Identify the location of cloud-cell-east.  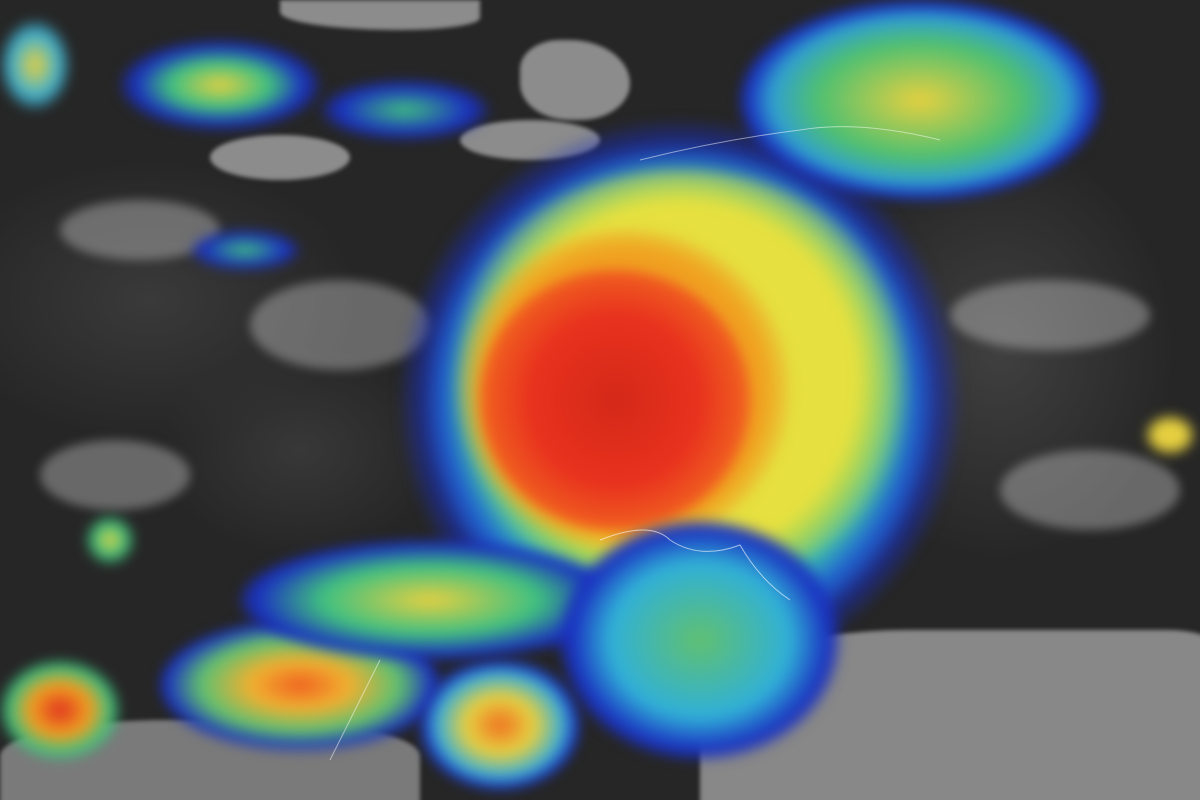
(1170, 435).